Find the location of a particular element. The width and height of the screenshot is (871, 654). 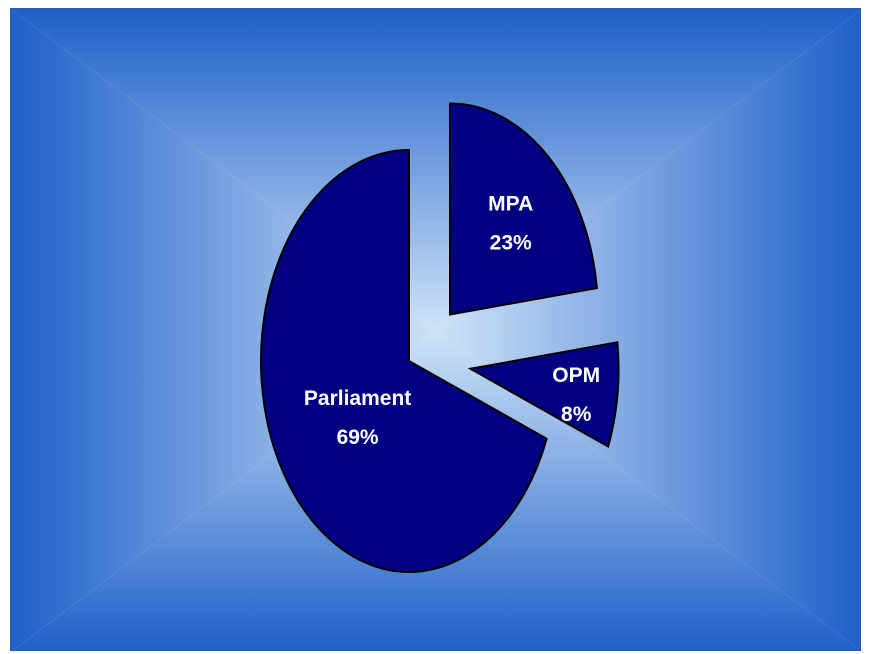

pie-slice-opm is located at coordinates (543, 394).